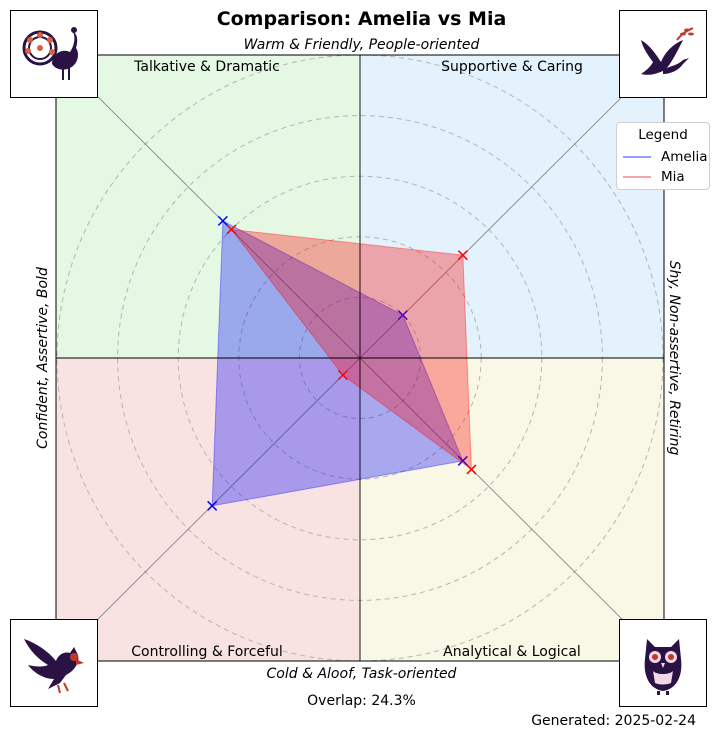 This screenshot has height=739, width=723. I want to click on generated-date: Generated: 2025-02-24, so click(613, 721).